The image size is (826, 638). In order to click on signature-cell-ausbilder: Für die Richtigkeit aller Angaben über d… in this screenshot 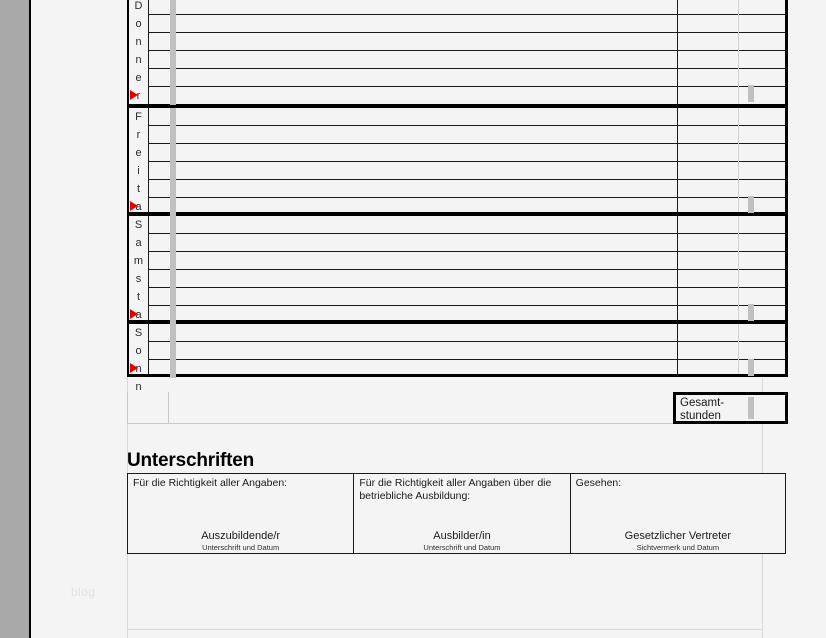, I will do `click(462, 513)`.